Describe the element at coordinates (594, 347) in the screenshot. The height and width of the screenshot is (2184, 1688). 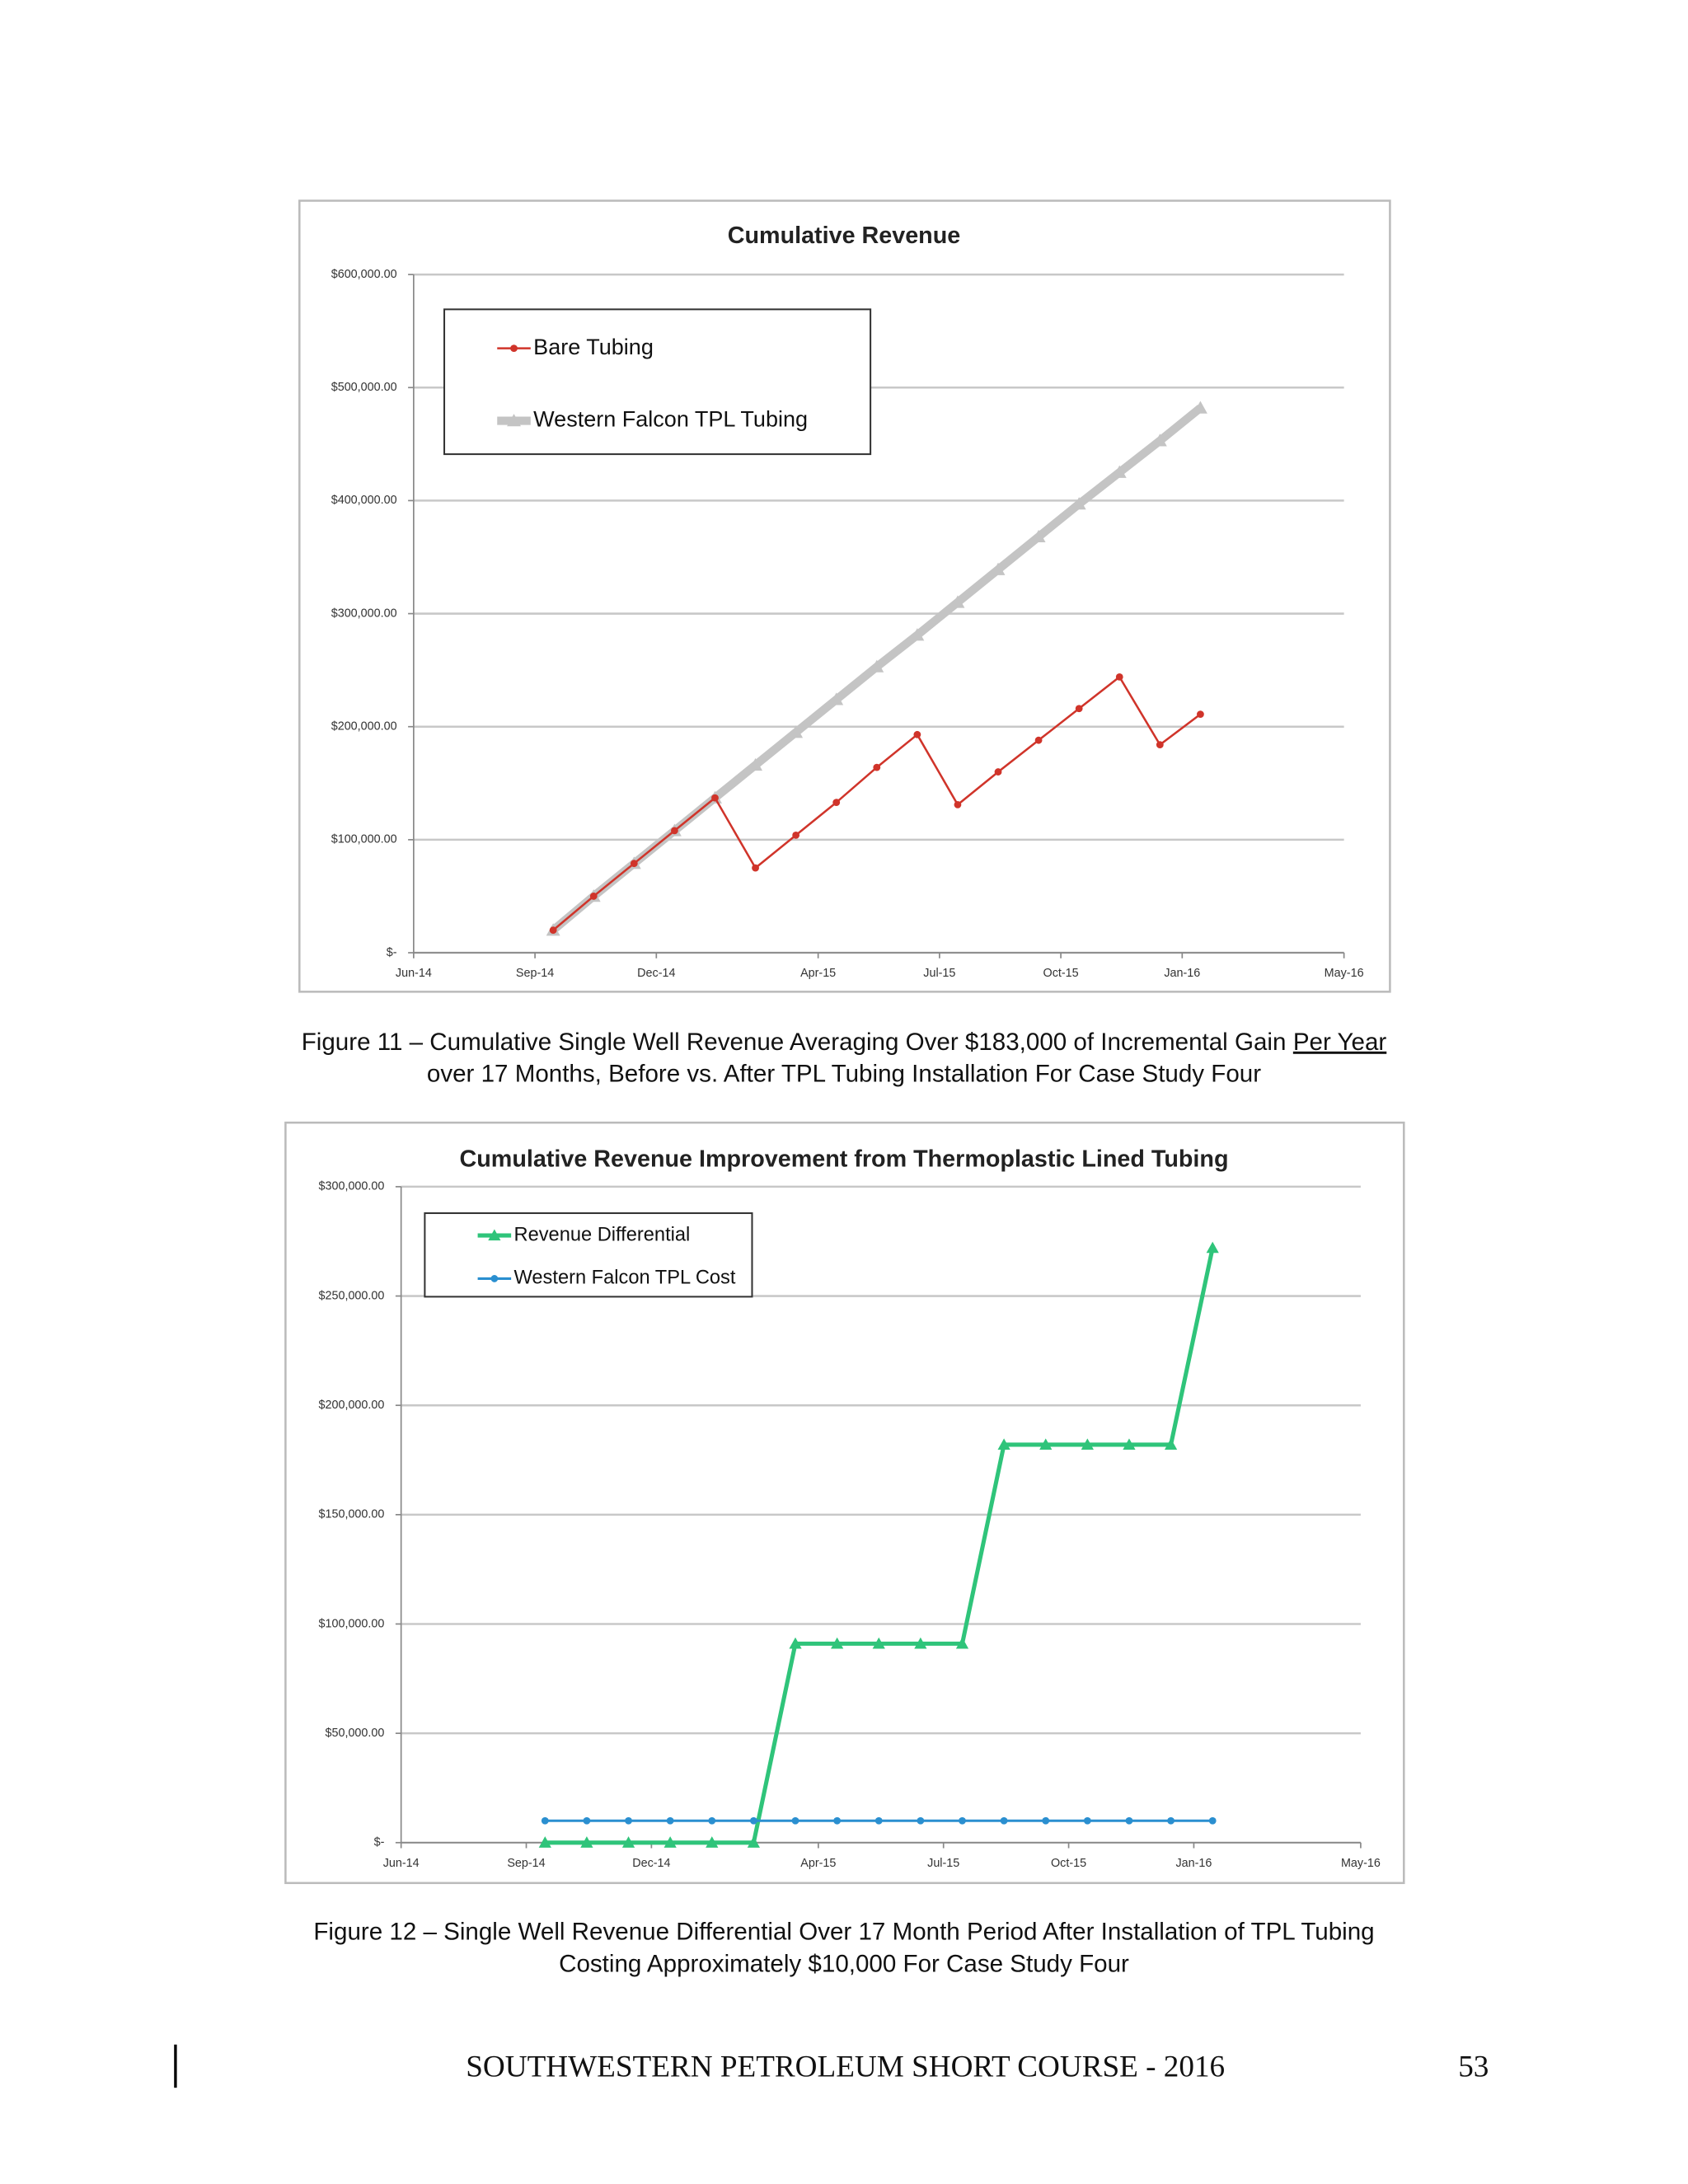
I see `legend-label: Bare Tubing` at that location.